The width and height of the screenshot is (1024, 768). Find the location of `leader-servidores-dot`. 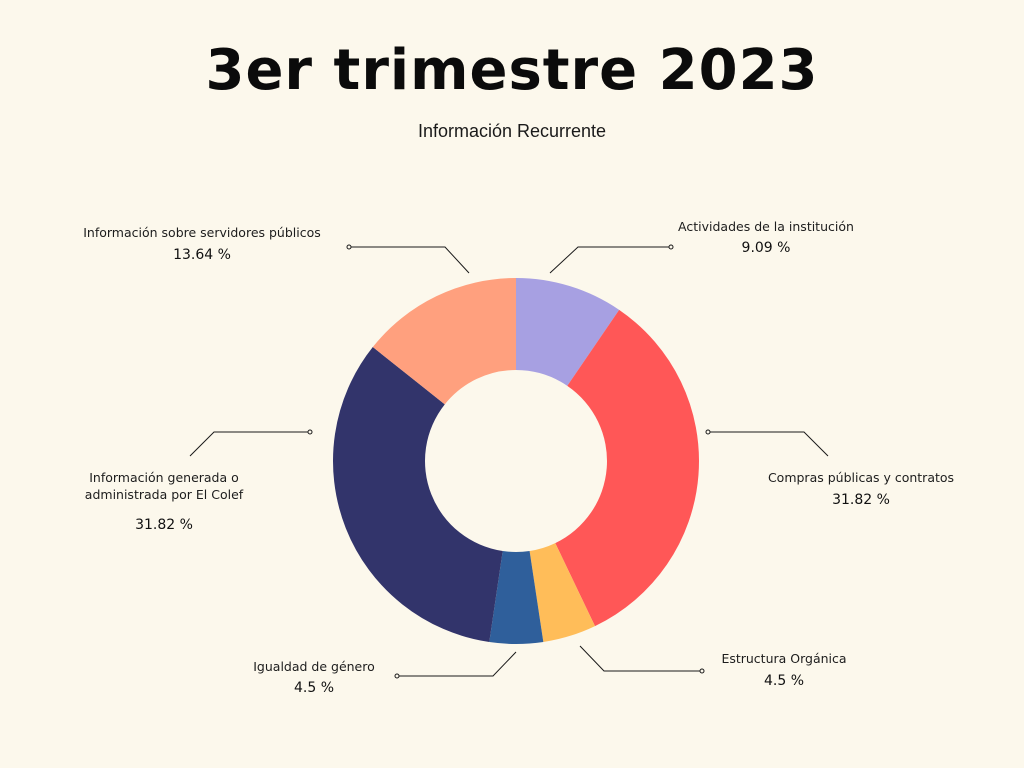

leader-servidores-dot is located at coordinates (349, 247).